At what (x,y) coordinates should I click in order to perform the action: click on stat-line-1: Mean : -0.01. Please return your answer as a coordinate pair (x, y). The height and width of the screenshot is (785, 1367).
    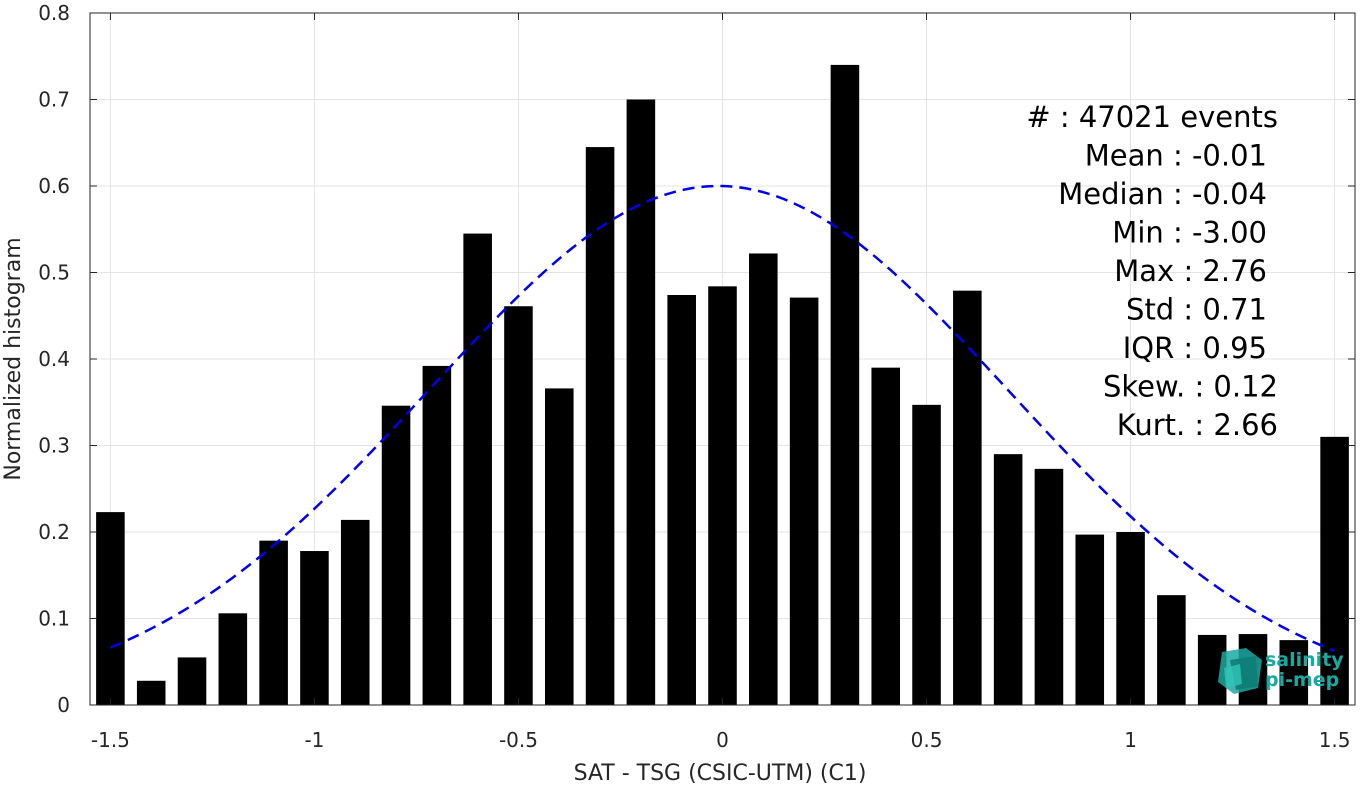
    Looking at the image, I should click on (1176, 156).